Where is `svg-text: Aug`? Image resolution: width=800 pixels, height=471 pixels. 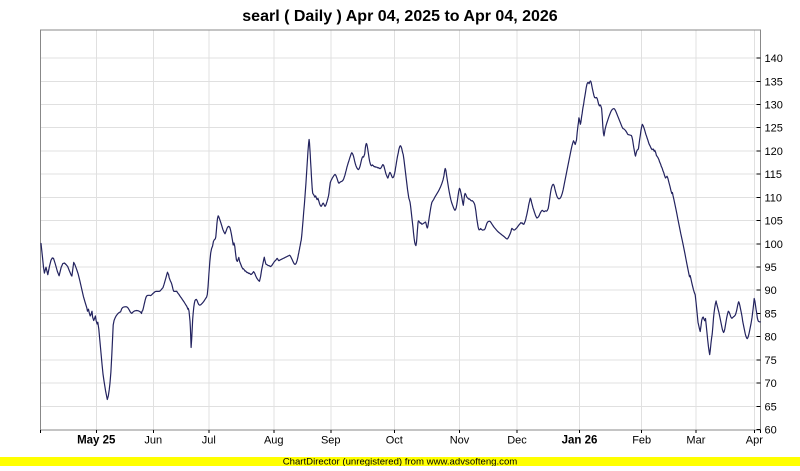 svg-text: Aug is located at coordinates (274, 441).